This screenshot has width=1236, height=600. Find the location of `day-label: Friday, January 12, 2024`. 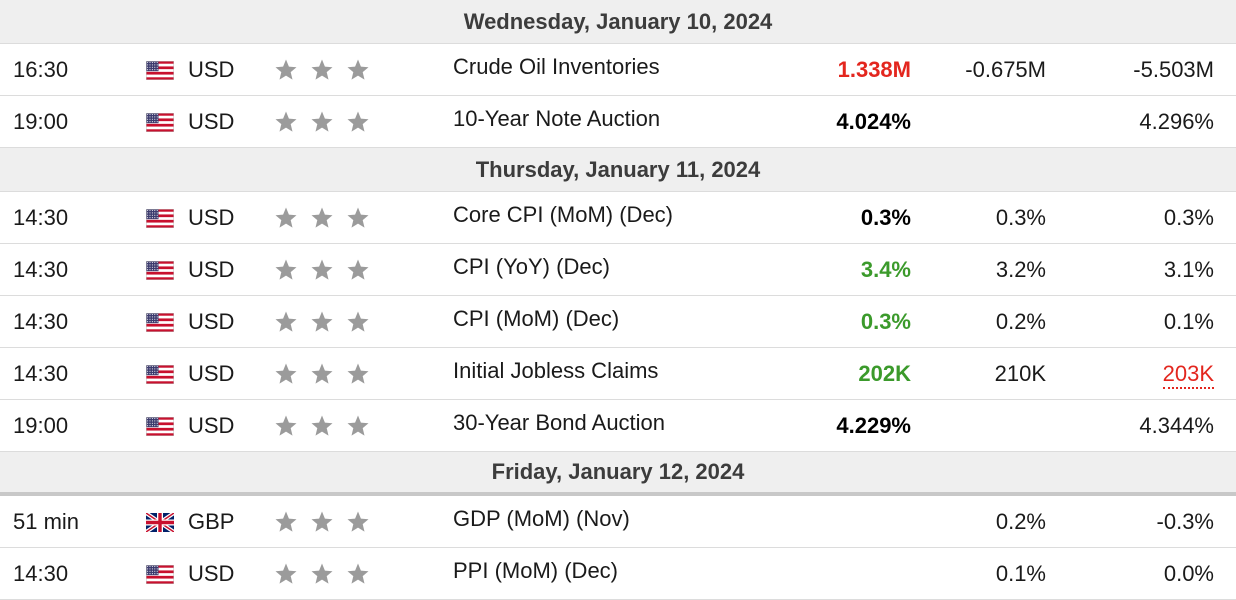

day-label: Friday, January 12, 2024 is located at coordinates (618, 471).